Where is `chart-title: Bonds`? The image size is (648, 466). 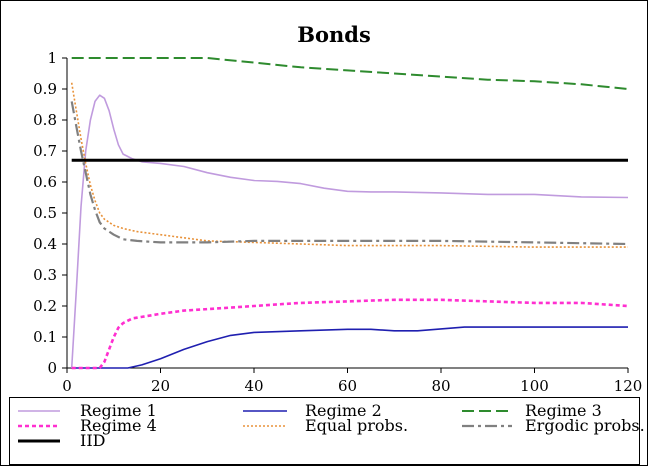
chart-title: Bonds is located at coordinates (334, 34).